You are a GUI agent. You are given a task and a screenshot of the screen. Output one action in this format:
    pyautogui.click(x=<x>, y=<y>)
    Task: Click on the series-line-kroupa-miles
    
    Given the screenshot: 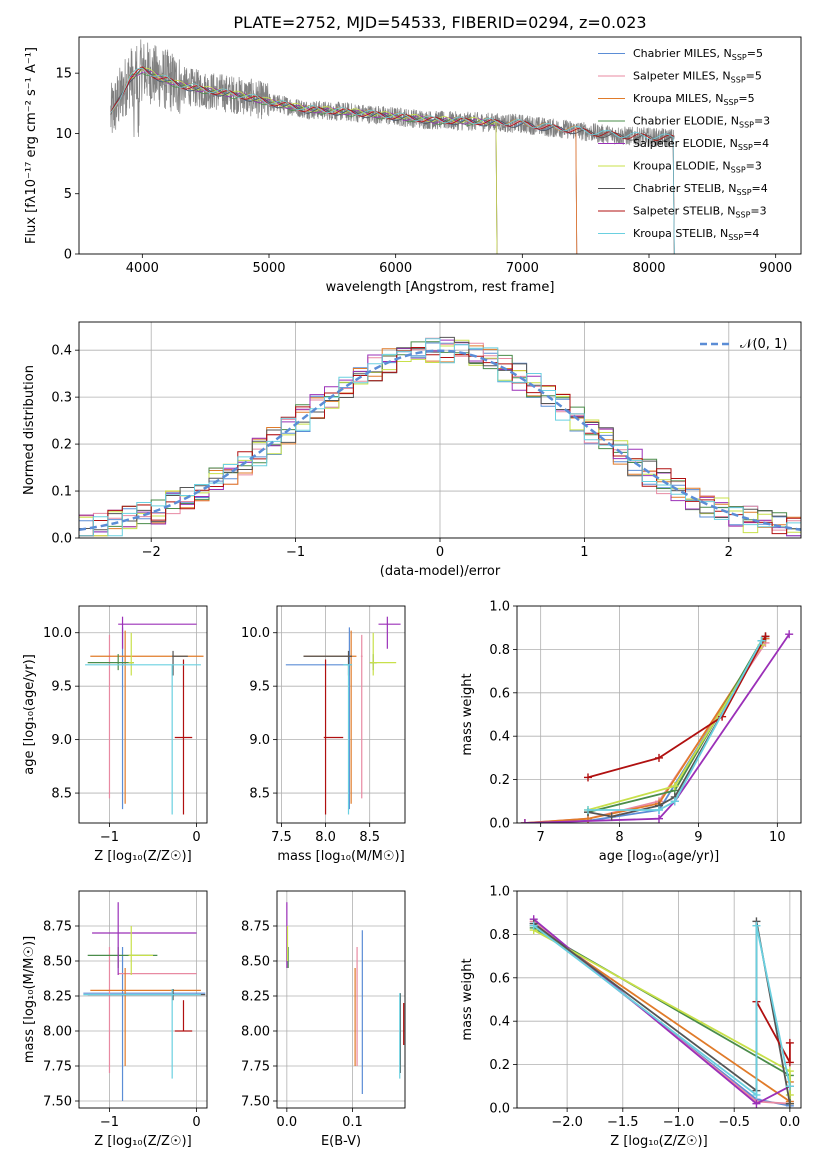 What is the action you would take?
    pyautogui.click(x=645, y=730)
    